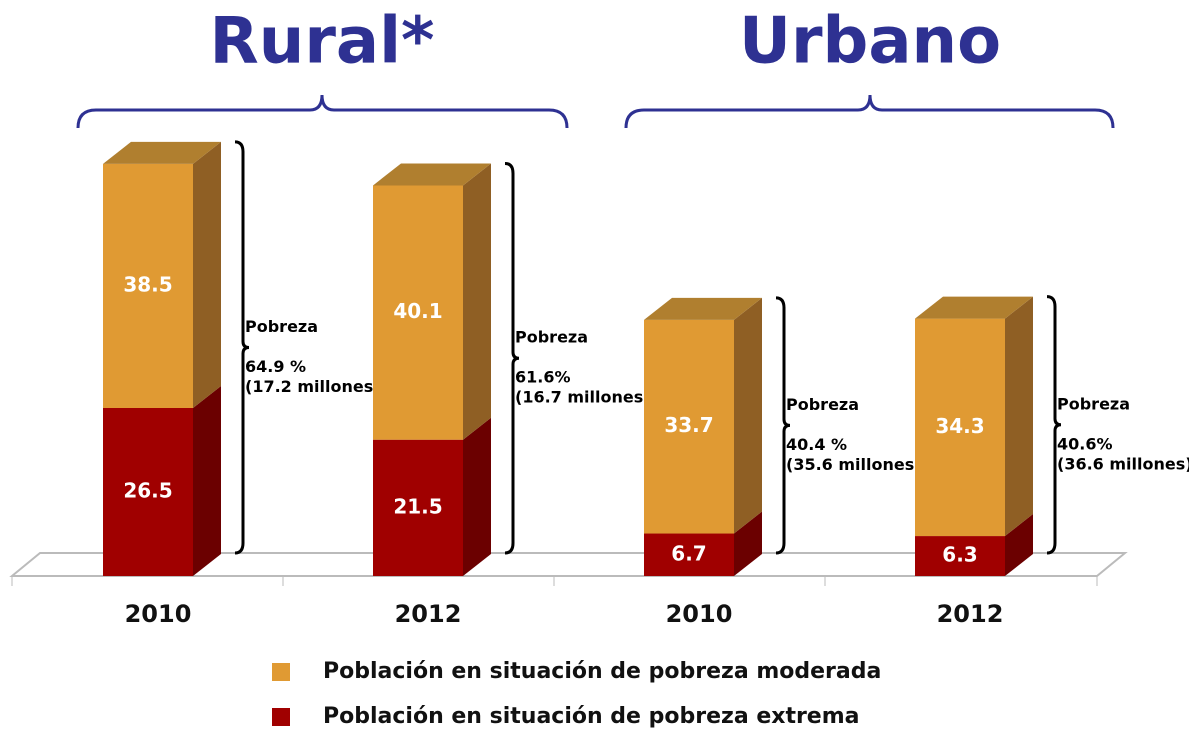 The width and height of the screenshot is (1189, 730). I want to click on value-label: 33.7, so click(688, 425).